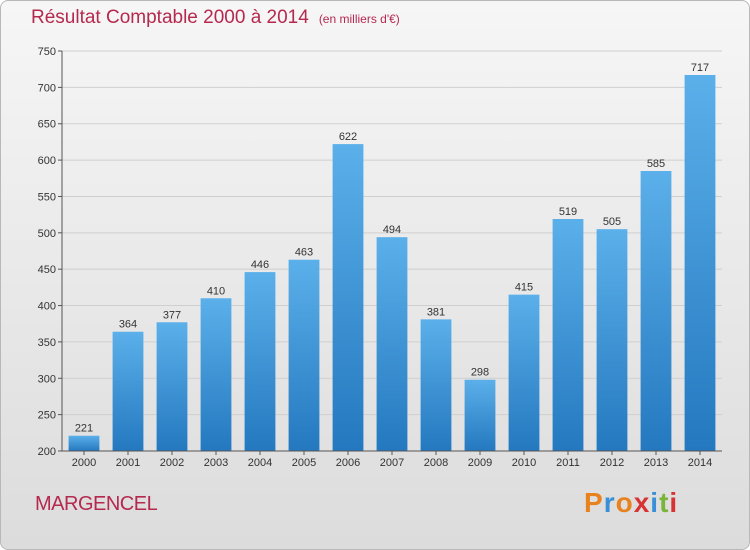 This screenshot has height=550, width=750. What do you see at coordinates (216, 463) in the screenshot?
I see `x-tick-label: 2003` at bounding box center [216, 463].